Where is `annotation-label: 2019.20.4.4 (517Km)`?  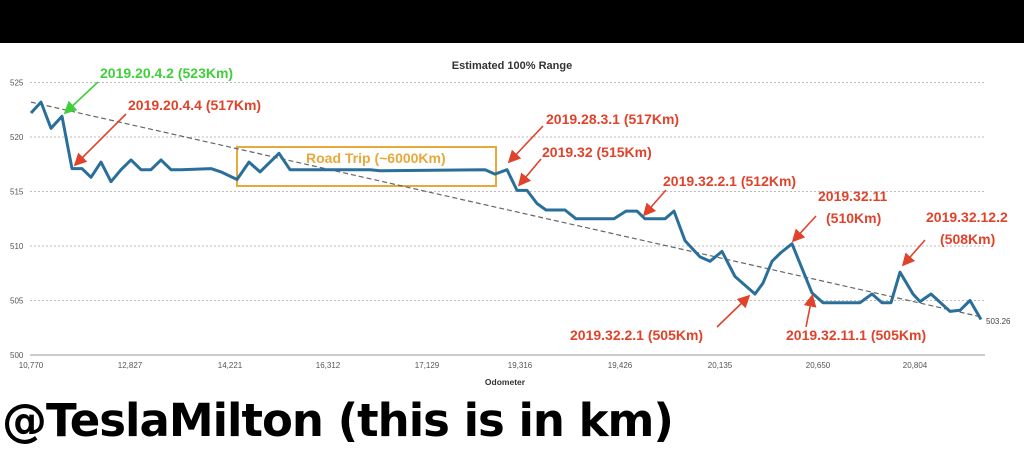
annotation-label: 2019.20.4.4 (517Km) is located at coordinates (194, 105).